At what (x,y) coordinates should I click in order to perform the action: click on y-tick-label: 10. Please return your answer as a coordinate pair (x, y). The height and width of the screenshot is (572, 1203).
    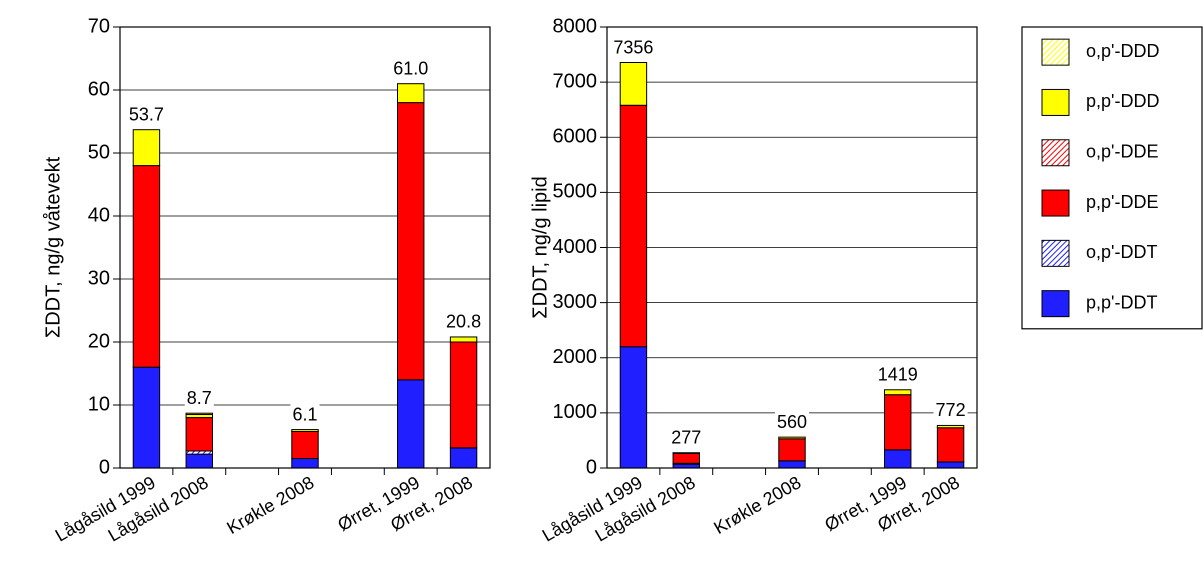
    Looking at the image, I should click on (99, 404).